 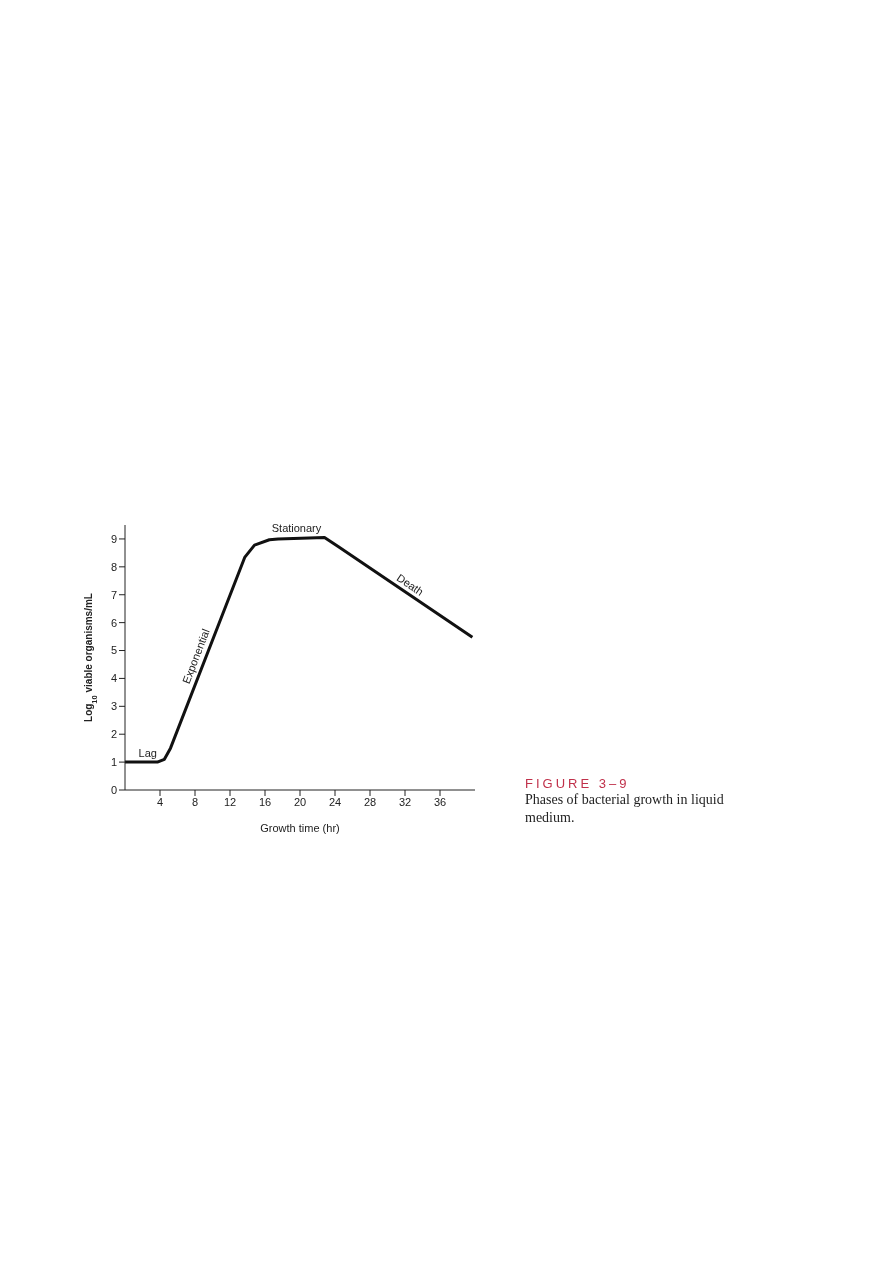 I want to click on y-tick-label: 8, so click(x=113, y=566).